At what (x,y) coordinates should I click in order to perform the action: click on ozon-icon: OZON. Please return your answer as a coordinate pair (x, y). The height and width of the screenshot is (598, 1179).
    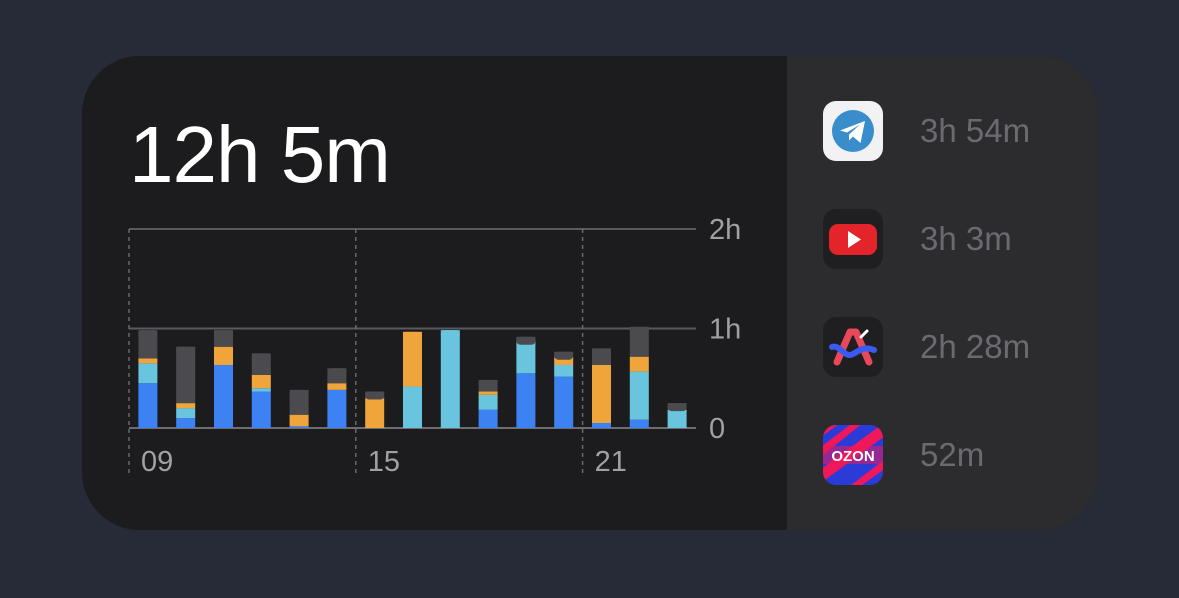
    Looking at the image, I should click on (853, 455).